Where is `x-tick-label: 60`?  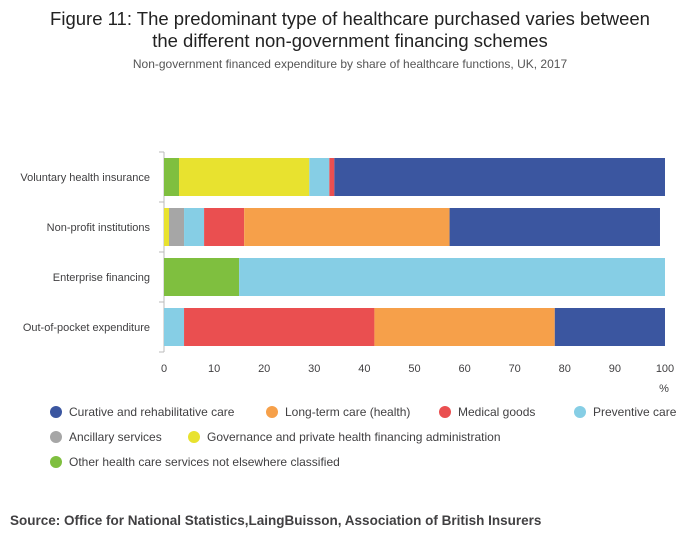
x-tick-label: 60 is located at coordinates (464, 369).